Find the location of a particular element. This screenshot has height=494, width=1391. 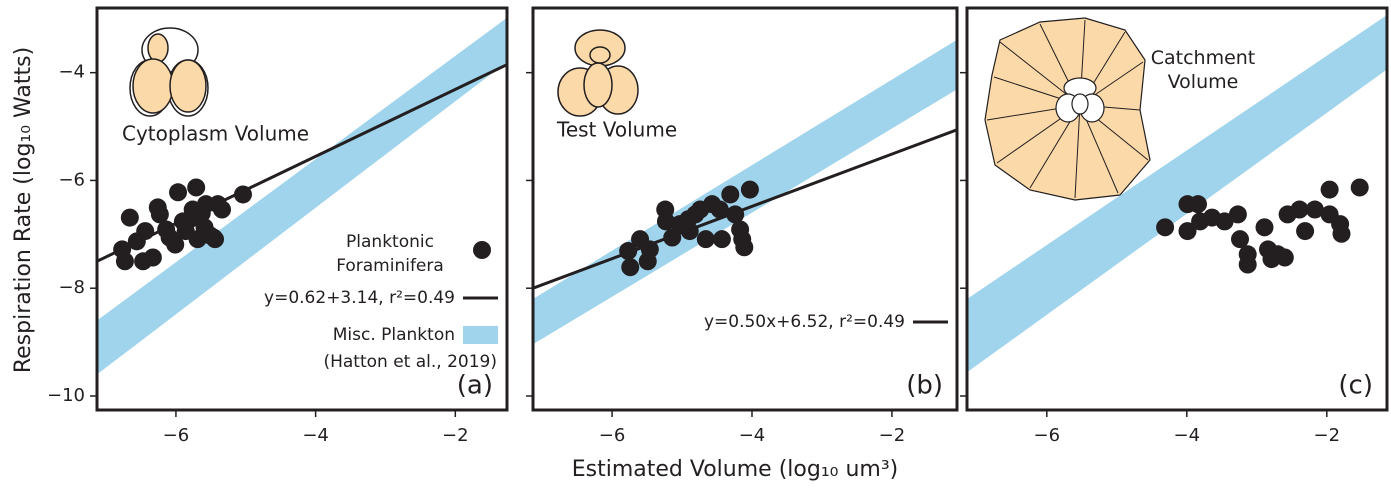

panel-label: (b) is located at coordinates (924, 386).